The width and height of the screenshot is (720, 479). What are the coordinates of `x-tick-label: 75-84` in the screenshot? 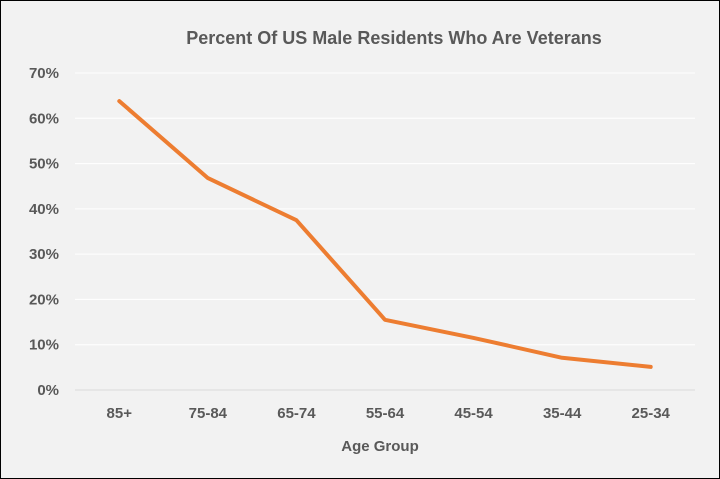 It's located at (208, 413).